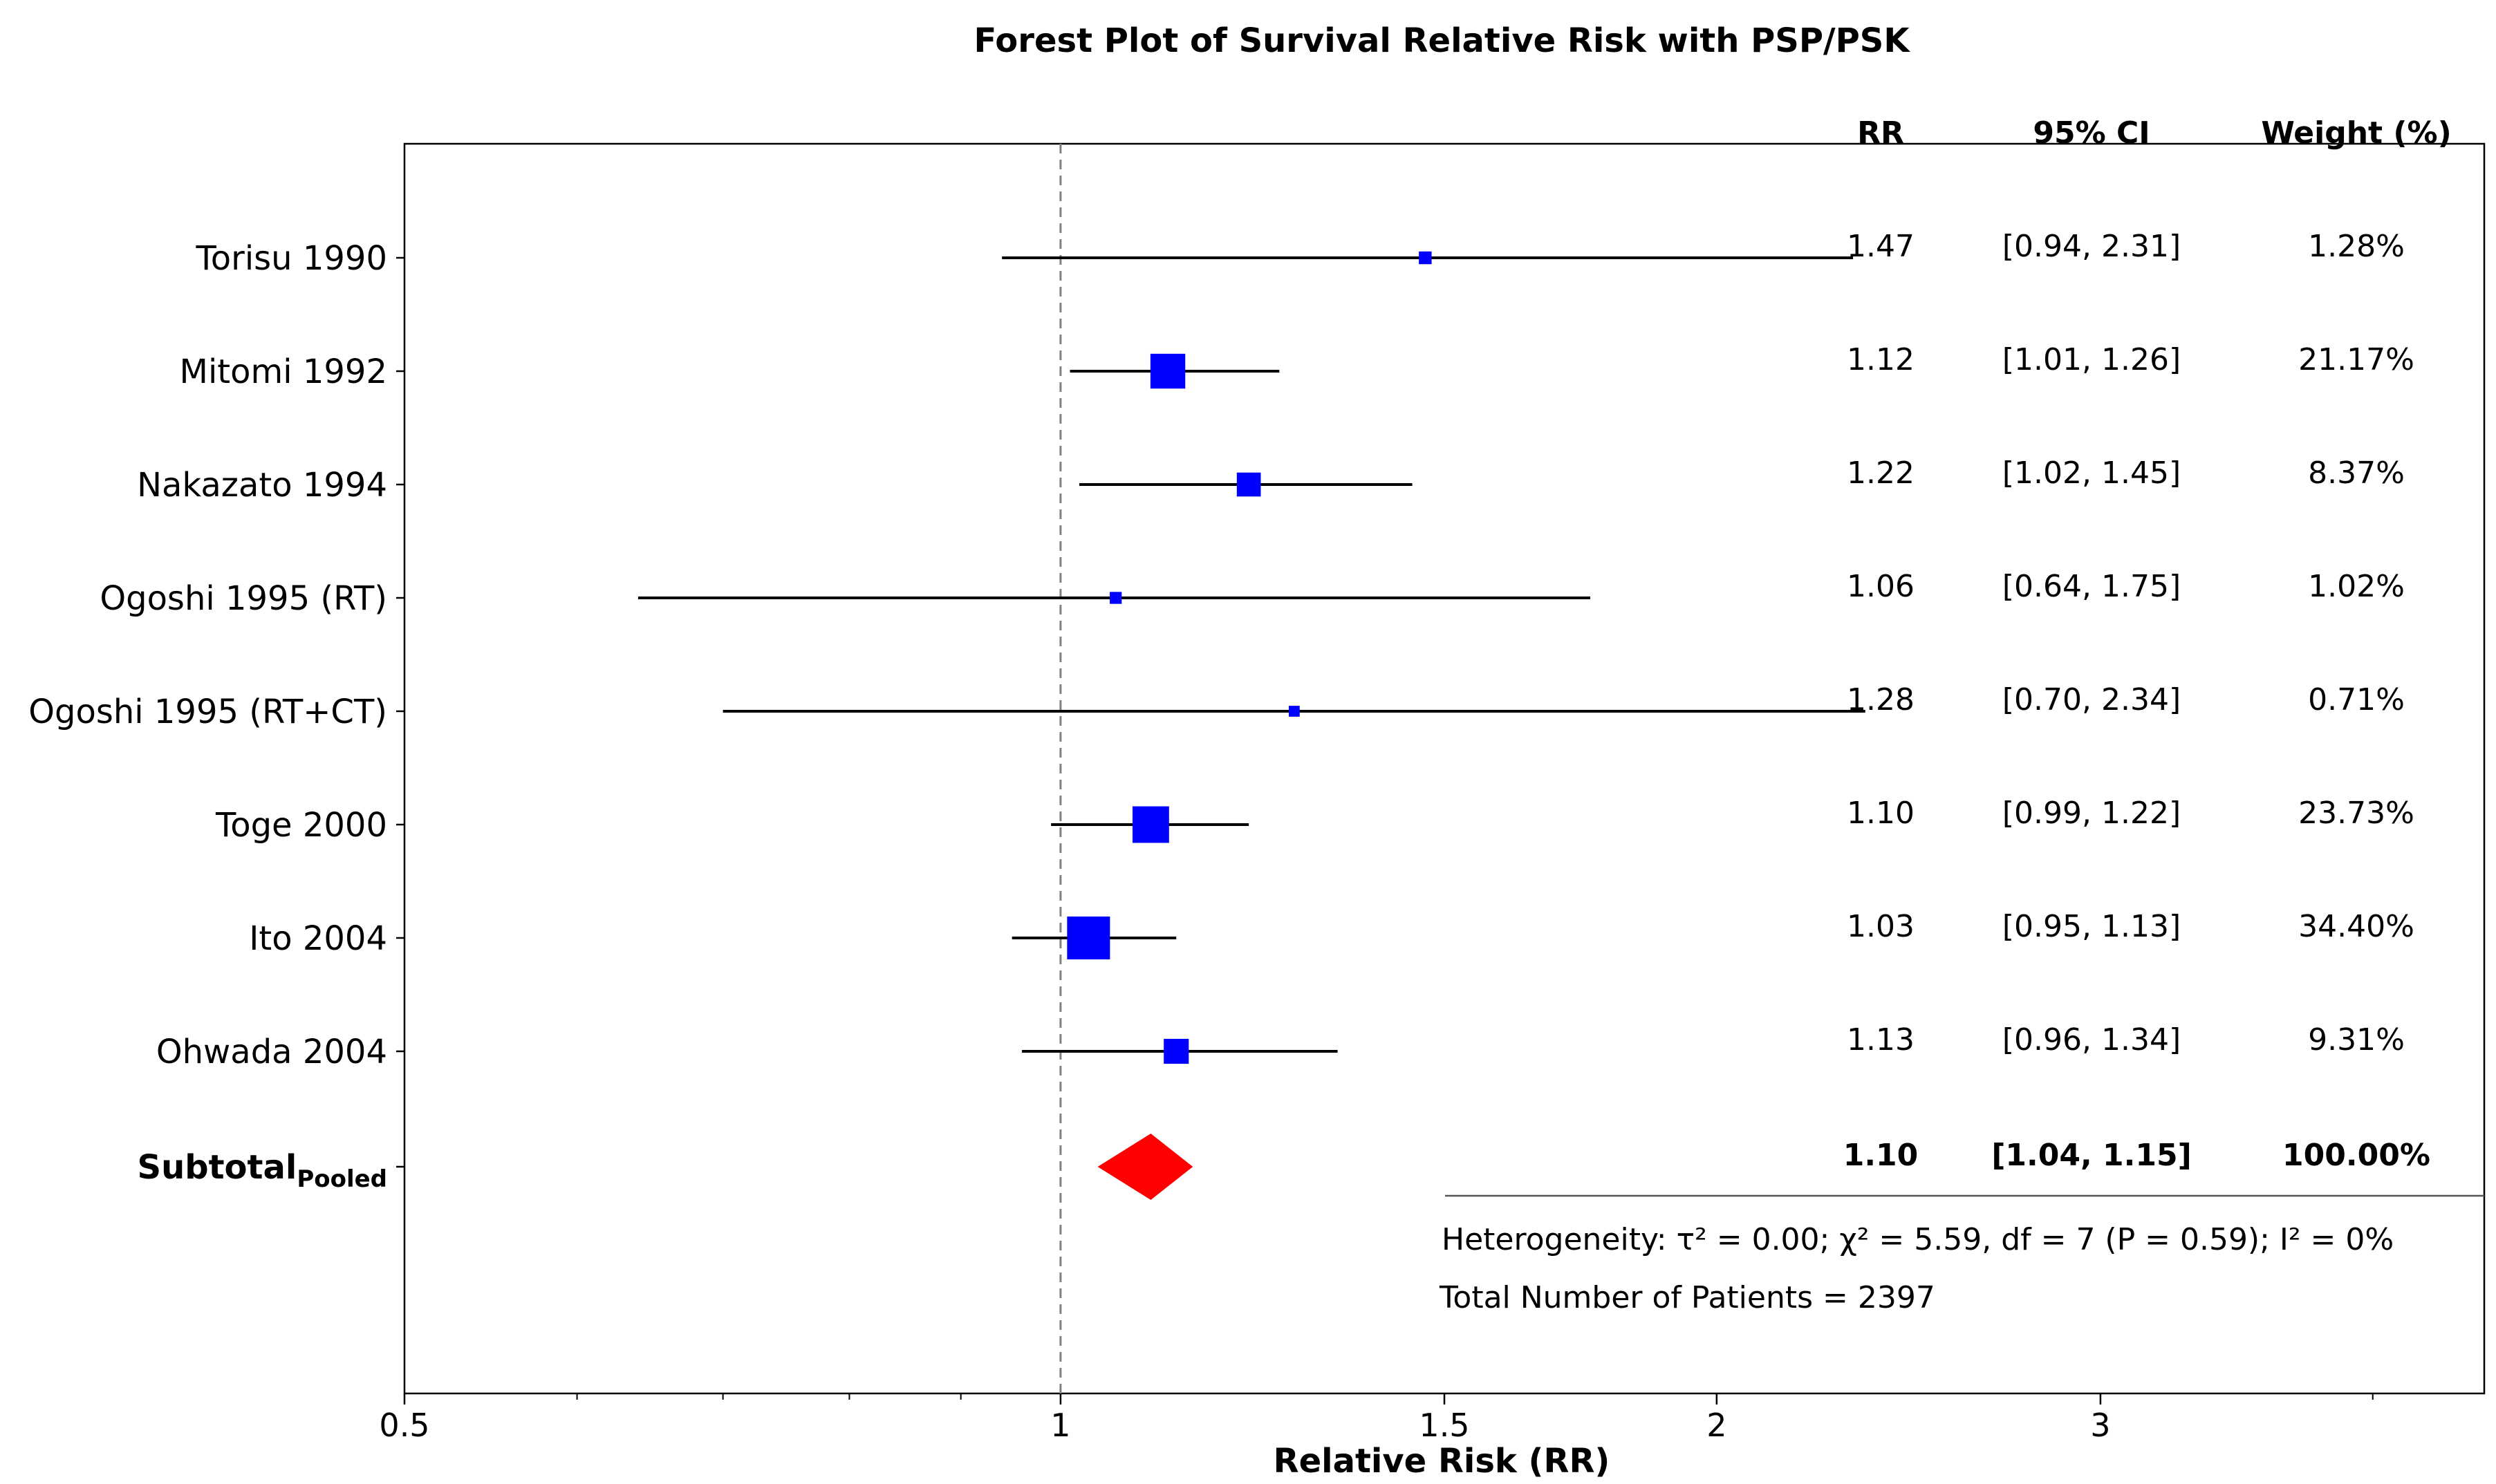 The width and height of the screenshot is (2496, 1484). What do you see at coordinates (2357, 1040) in the screenshot?
I see `weight-value: 9.31%` at bounding box center [2357, 1040].